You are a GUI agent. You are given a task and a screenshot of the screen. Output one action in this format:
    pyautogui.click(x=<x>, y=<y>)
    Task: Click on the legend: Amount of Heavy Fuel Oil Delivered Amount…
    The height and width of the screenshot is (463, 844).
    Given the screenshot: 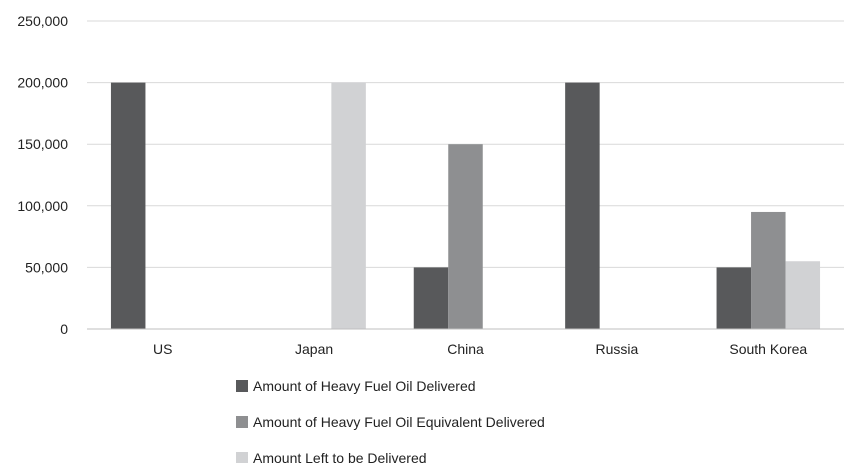 What is the action you would take?
    pyautogui.click(x=390, y=420)
    